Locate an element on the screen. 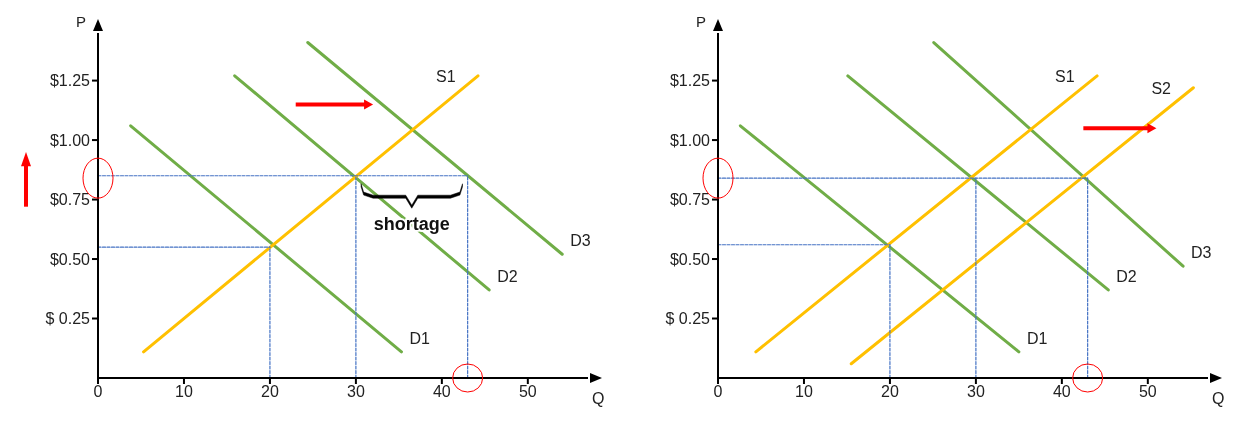 The width and height of the screenshot is (1234, 421). series-label: S2 is located at coordinates (1161, 88).